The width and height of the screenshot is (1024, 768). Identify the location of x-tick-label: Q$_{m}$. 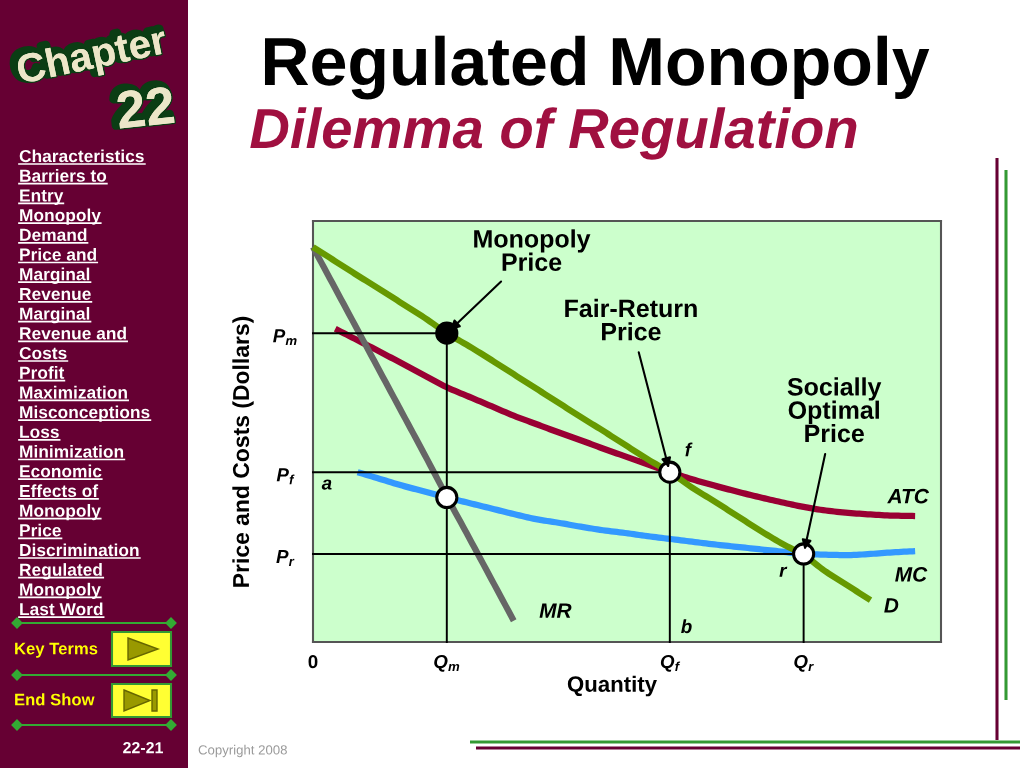
(447, 663).